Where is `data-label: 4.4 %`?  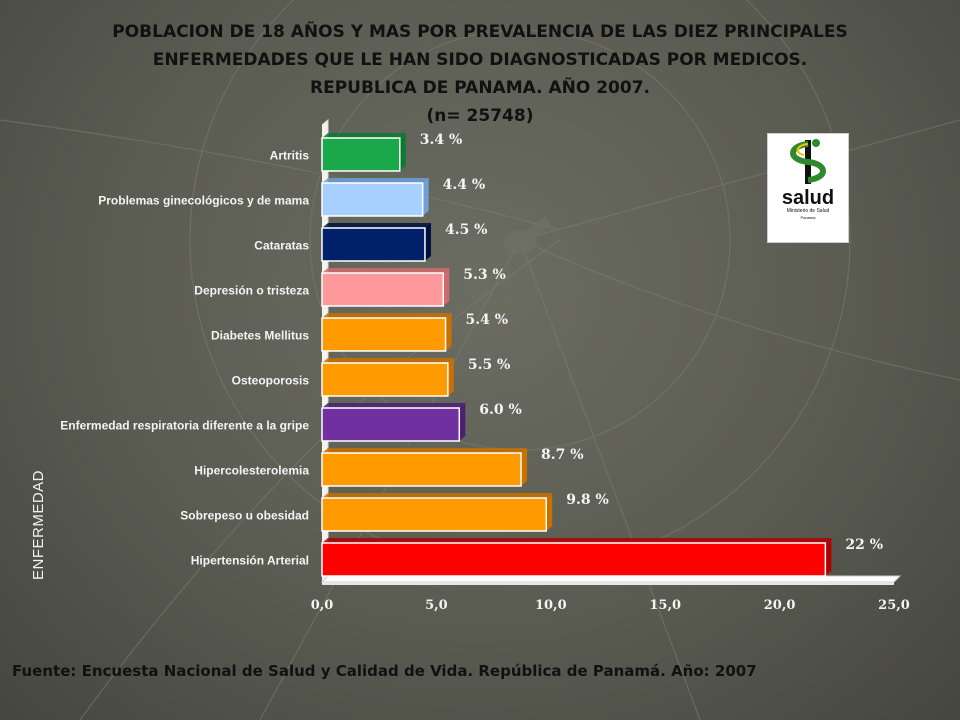 data-label: 4.4 % is located at coordinates (464, 185).